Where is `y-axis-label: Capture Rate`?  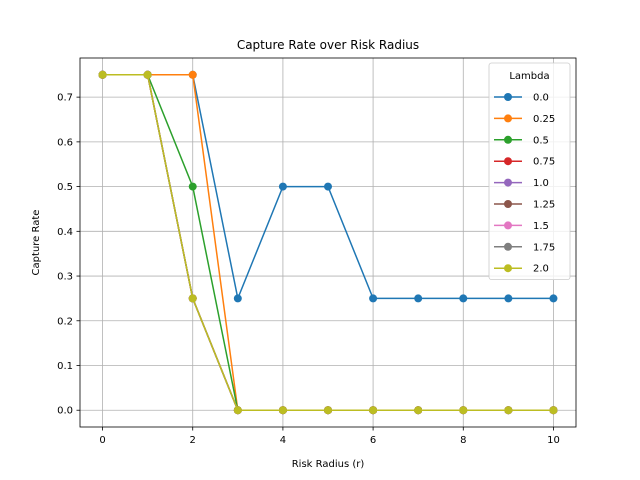
y-axis-label: Capture Rate is located at coordinates (36, 243).